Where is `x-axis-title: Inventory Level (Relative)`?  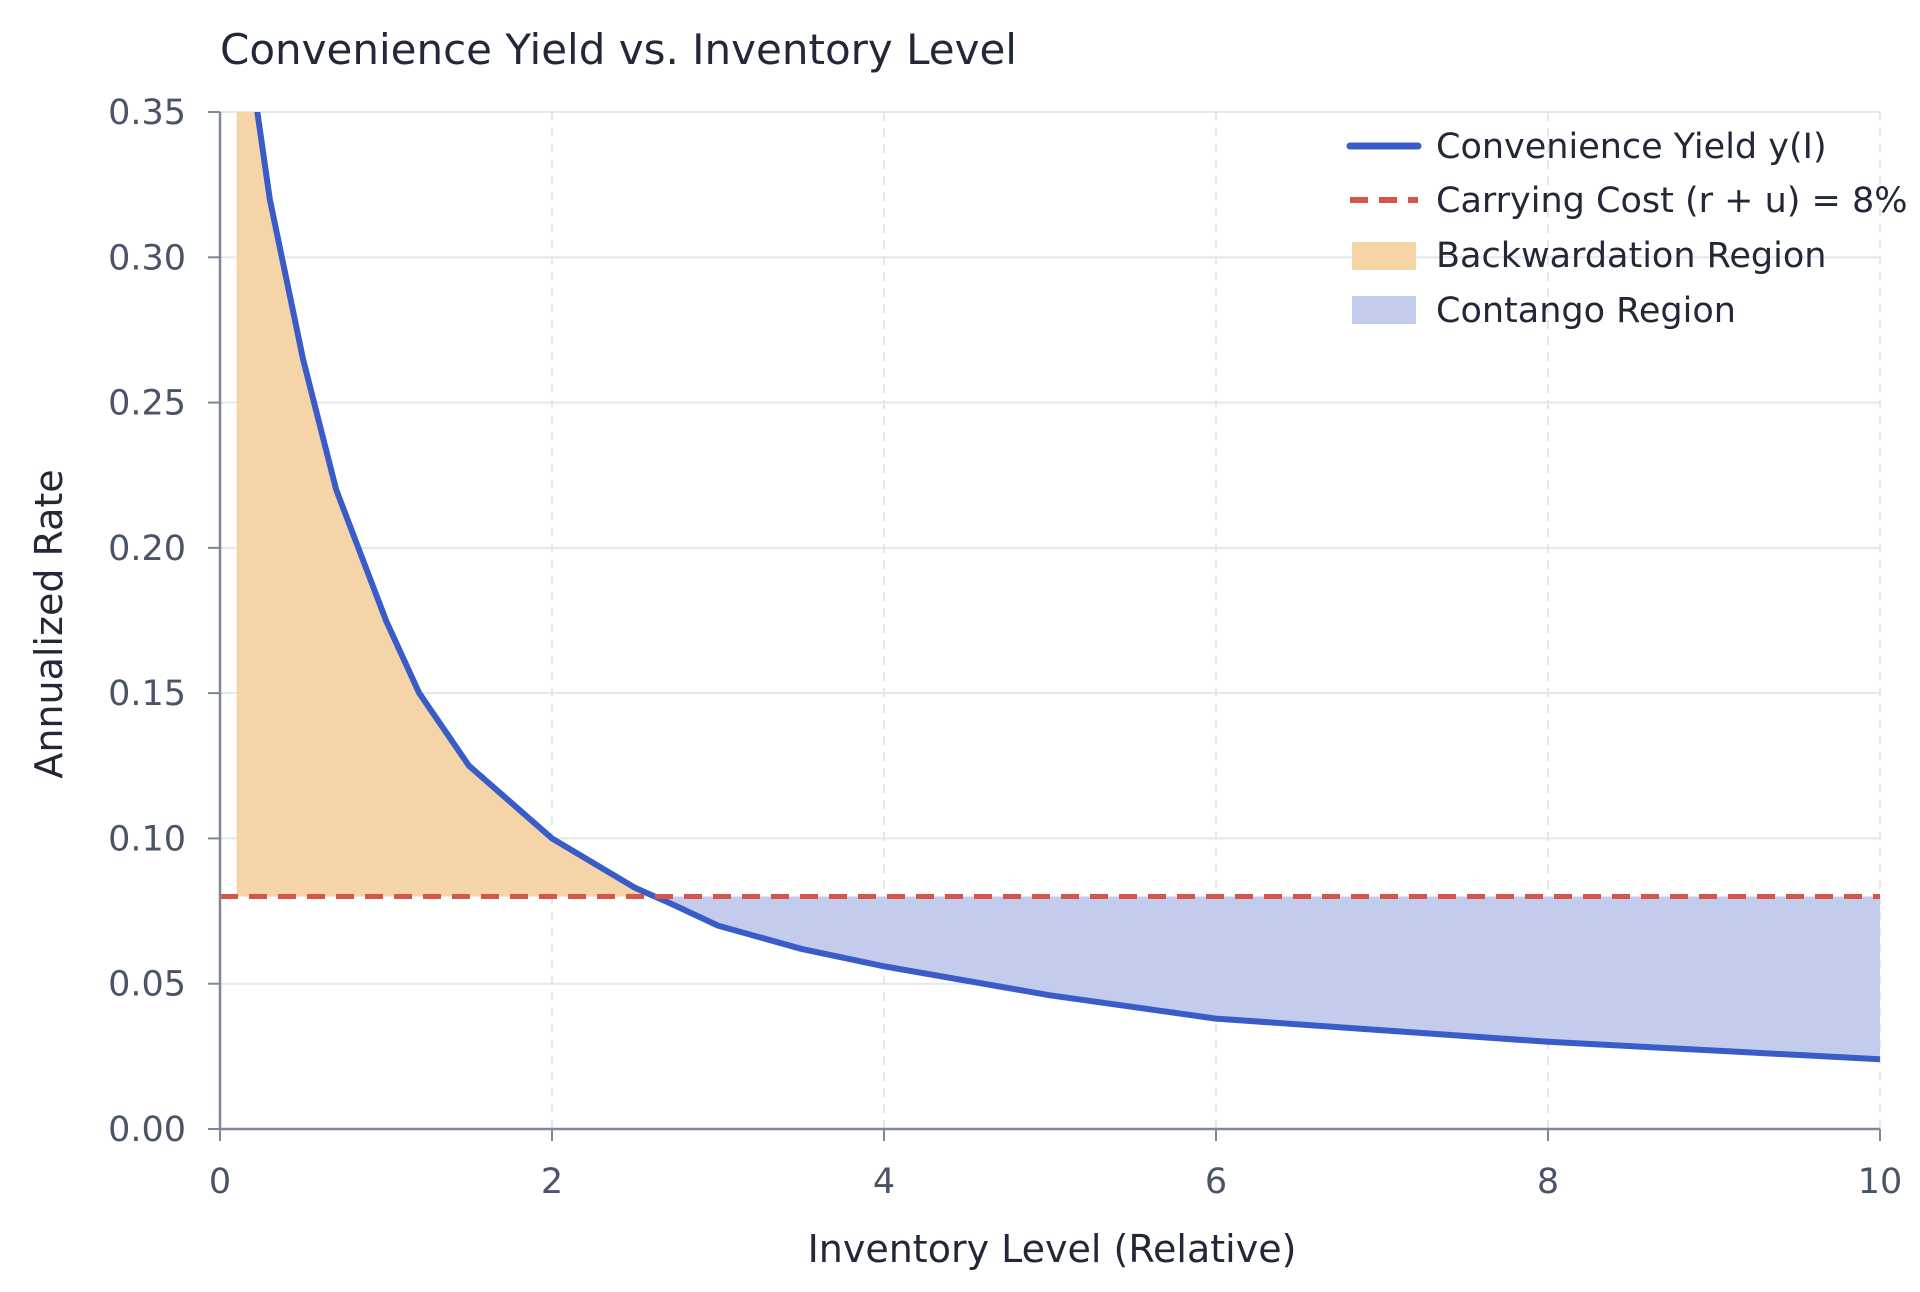 x-axis-title: Inventory Level (Relative) is located at coordinates (1052, 1249).